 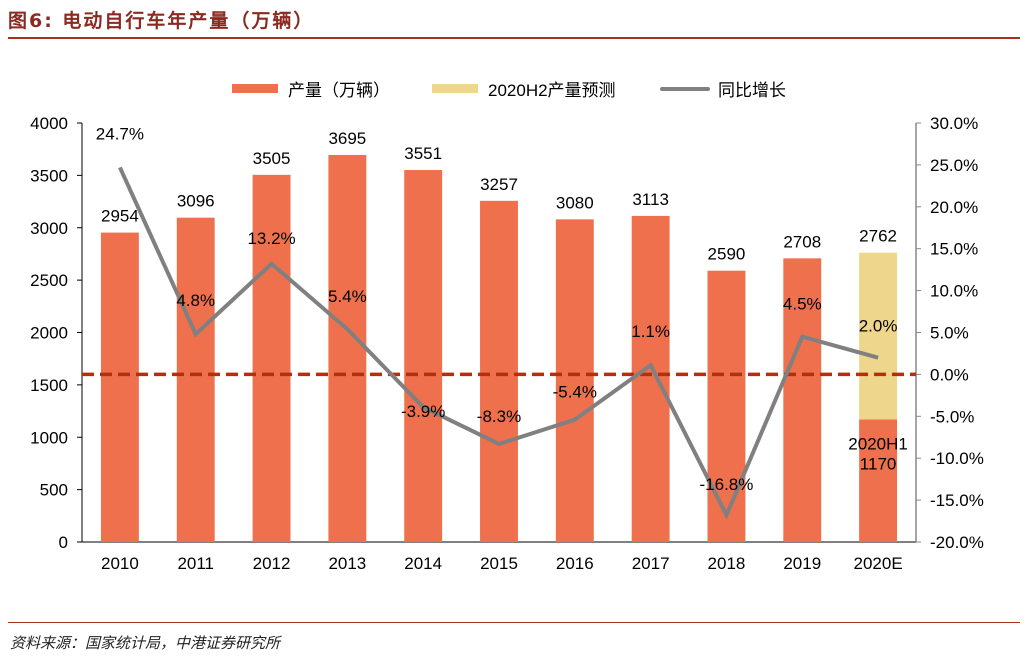 What do you see at coordinates (957, 542) in the screenshot?
I see `right-tick-label: -20.0%` at bounding box center [957, 542].